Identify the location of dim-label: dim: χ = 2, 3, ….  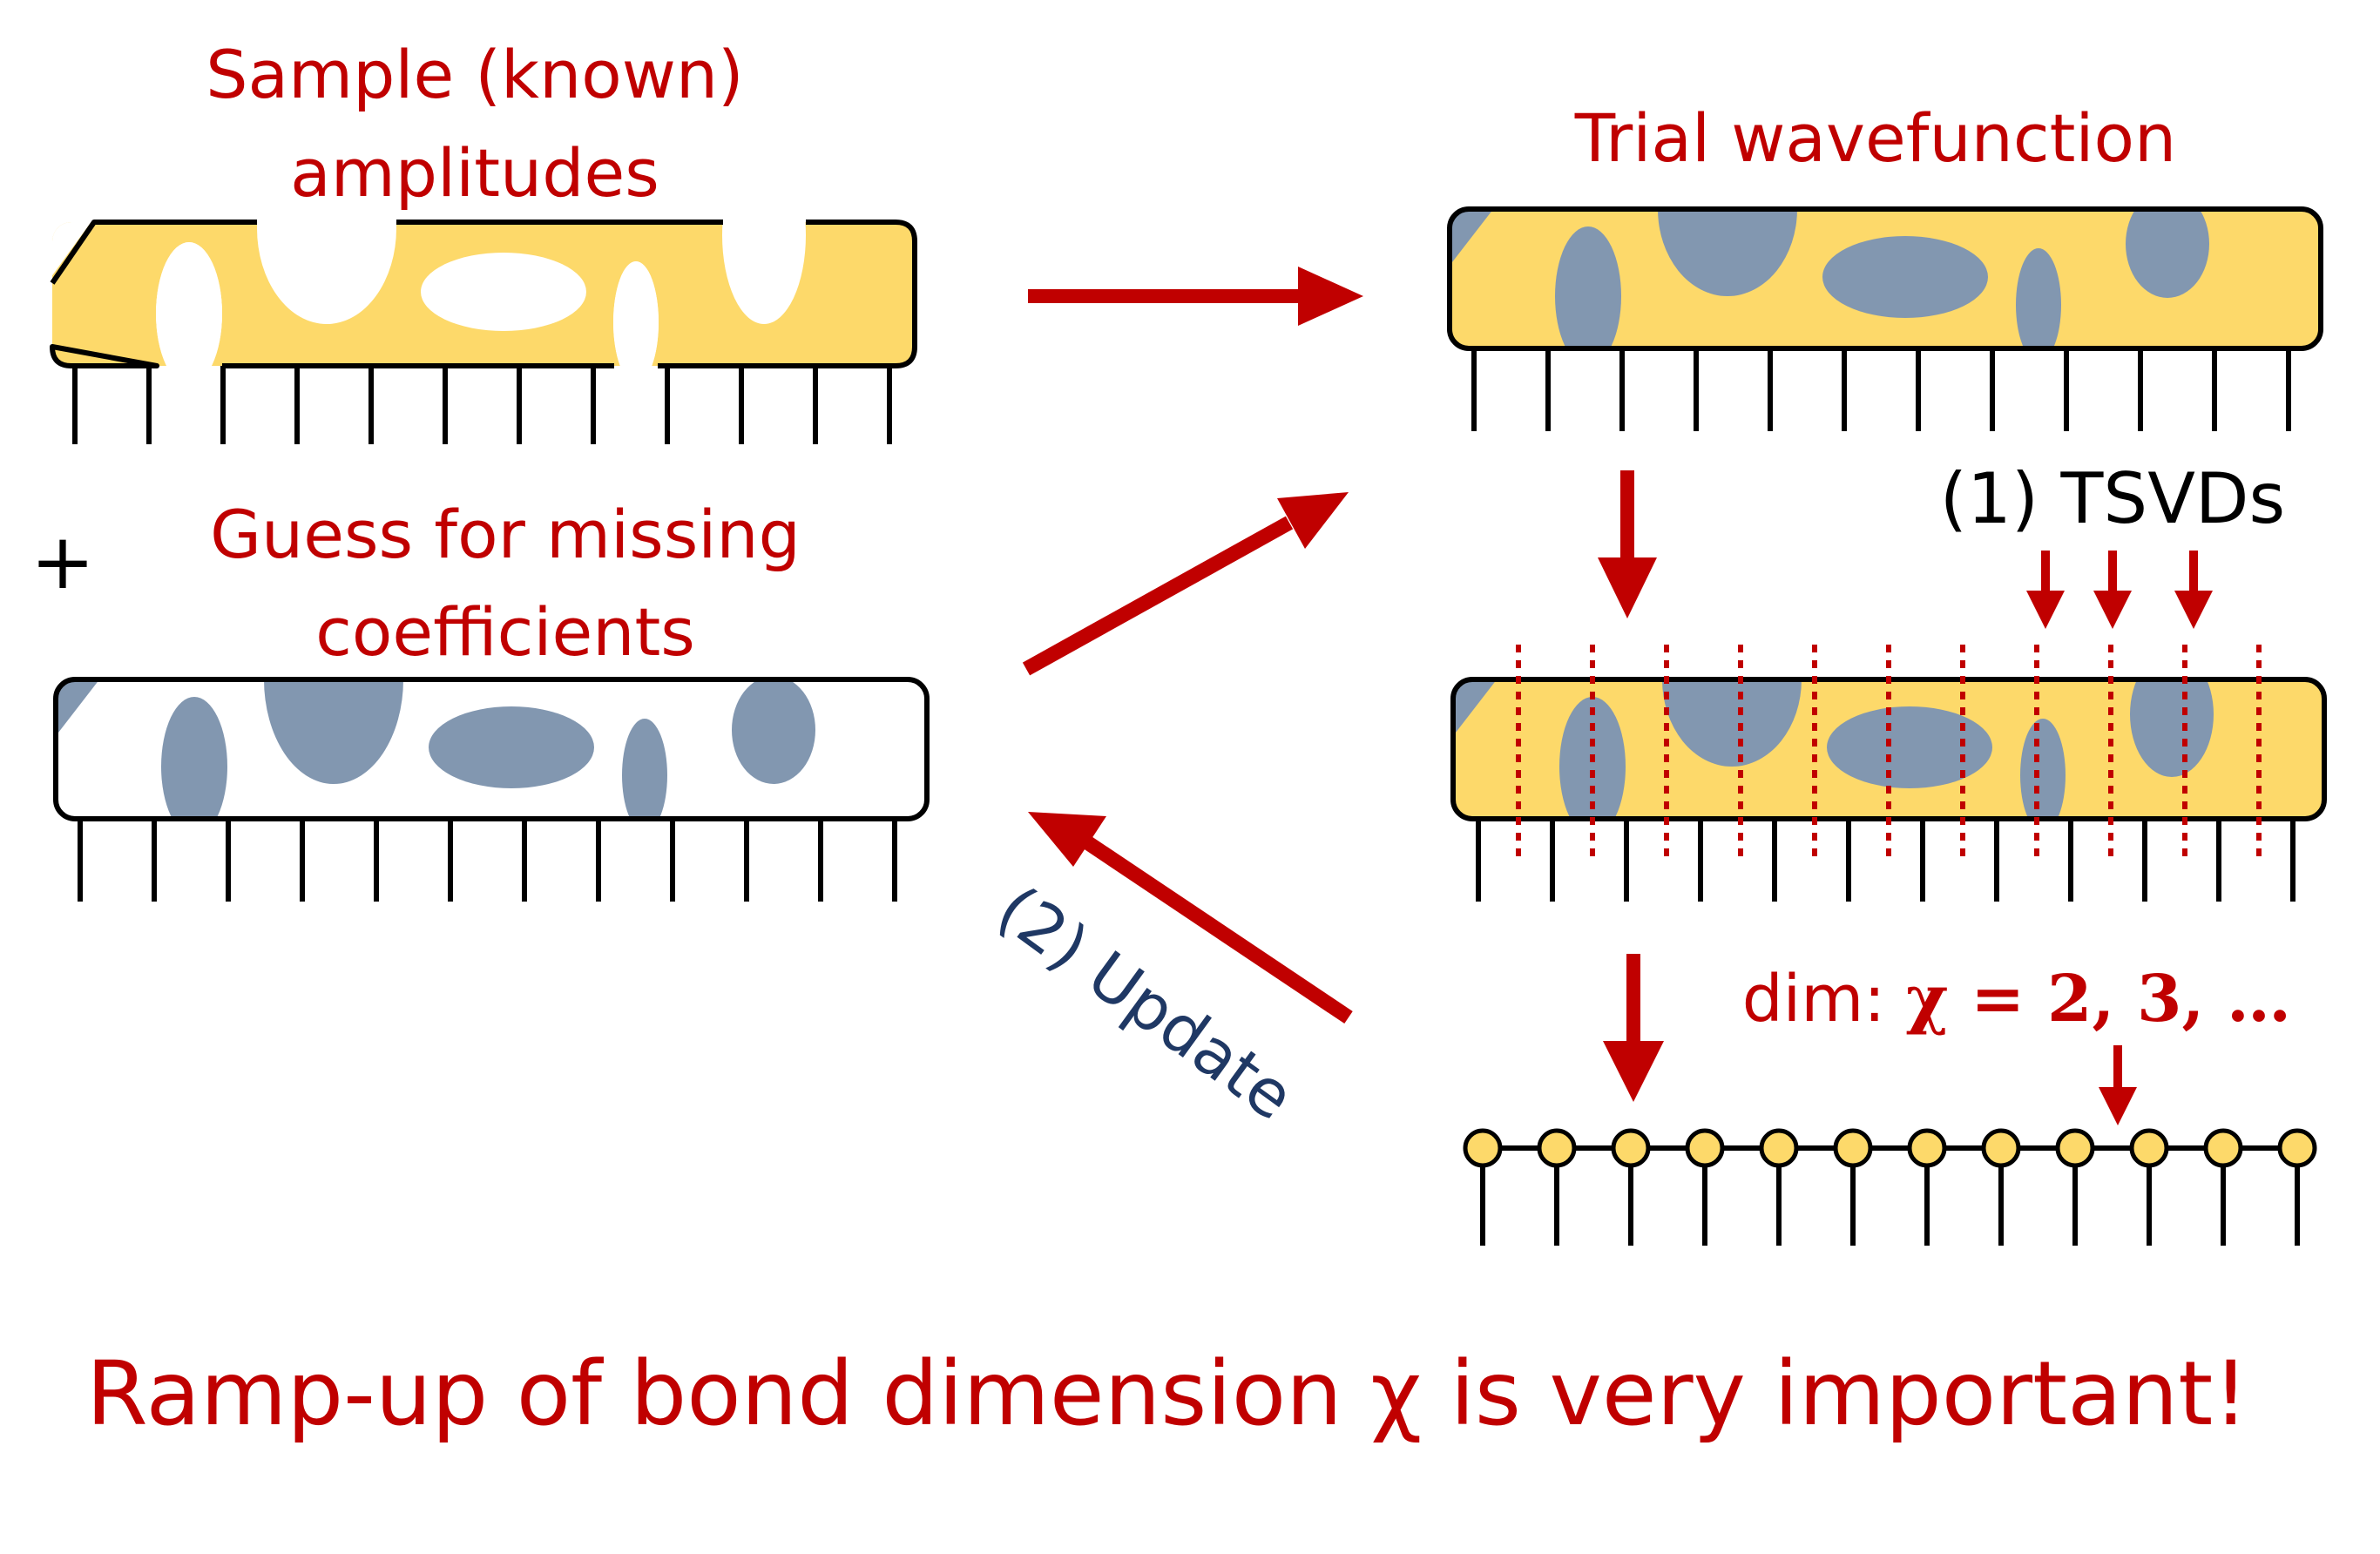
(2016, 1000).